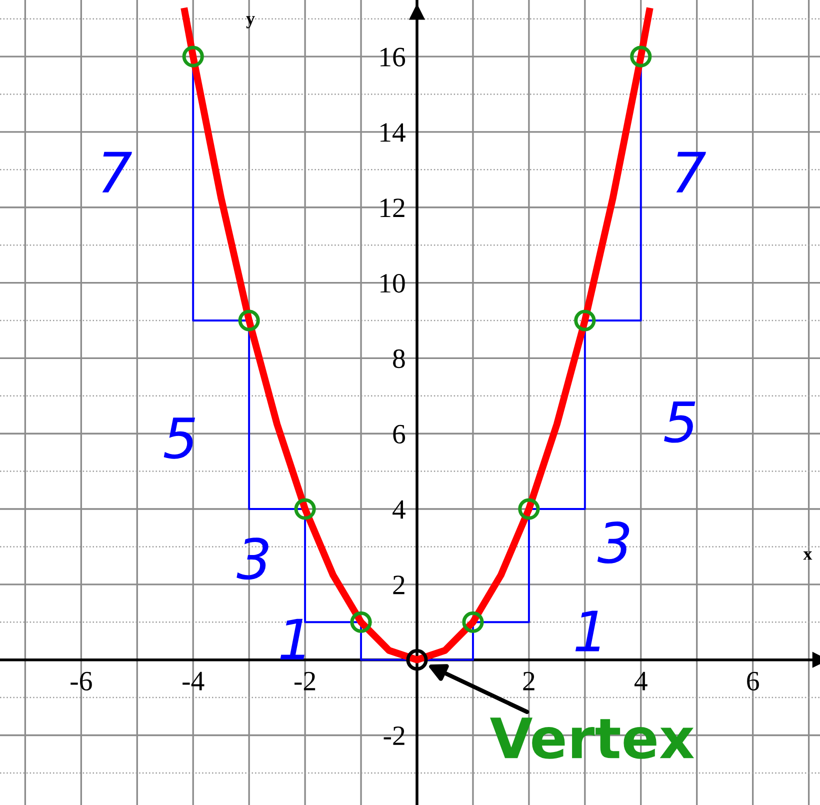  I want to click on y-tick-label: 16, so click(393, 57).